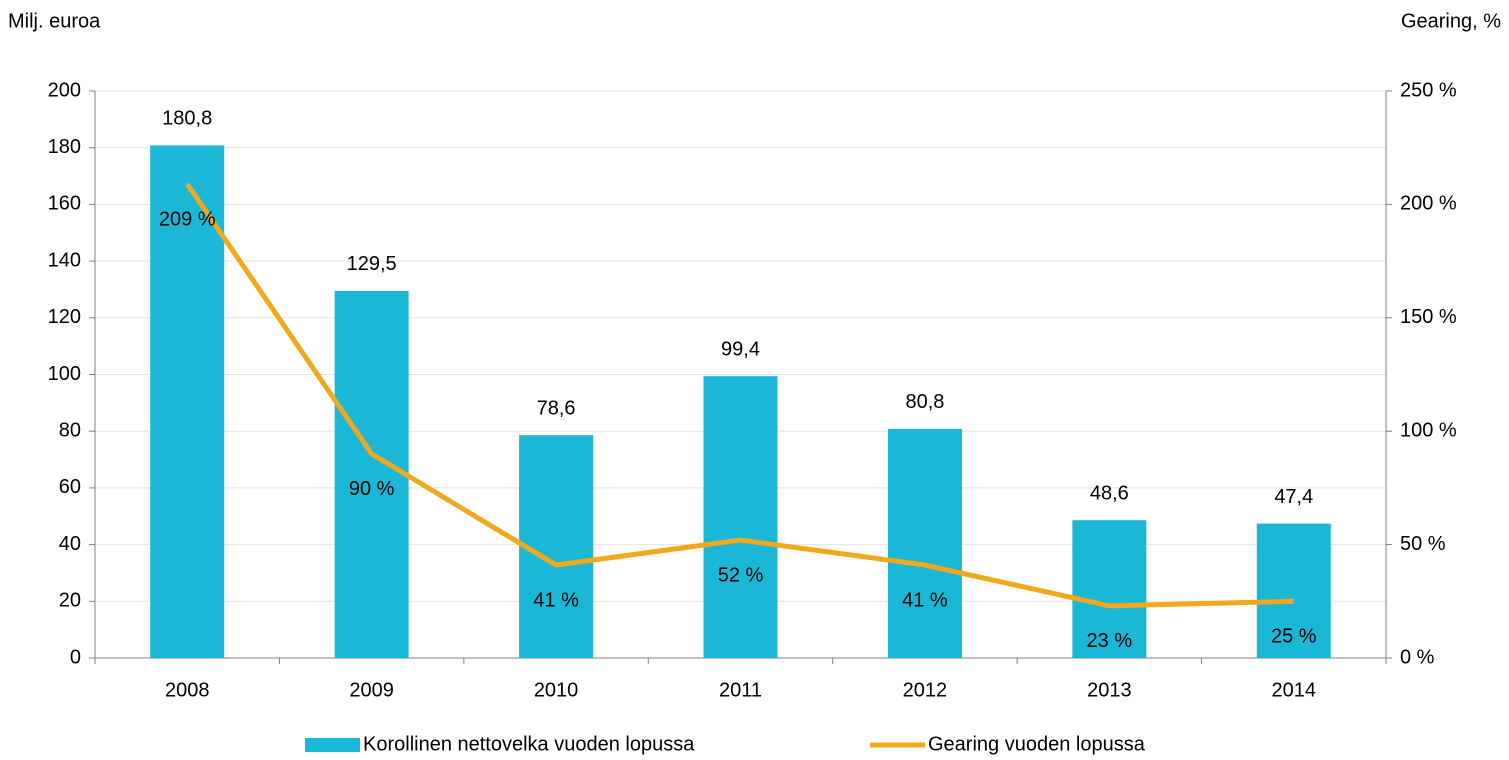 This screenshot has height=760, width=1509. I want to click on data-label: 209 %, so click(187, 219).